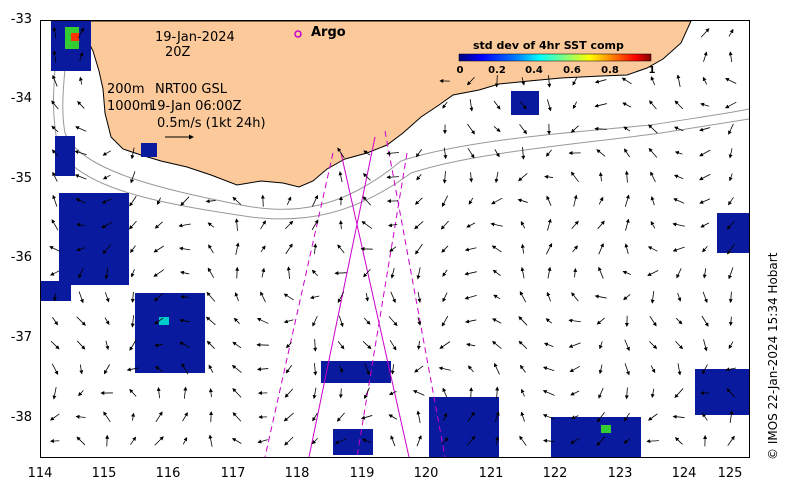  What do you see at coordinates (195, 106) in the screenshot?
I see `current-time-label: 19-Jan 06:00Z` at bounding box center [195, 106].